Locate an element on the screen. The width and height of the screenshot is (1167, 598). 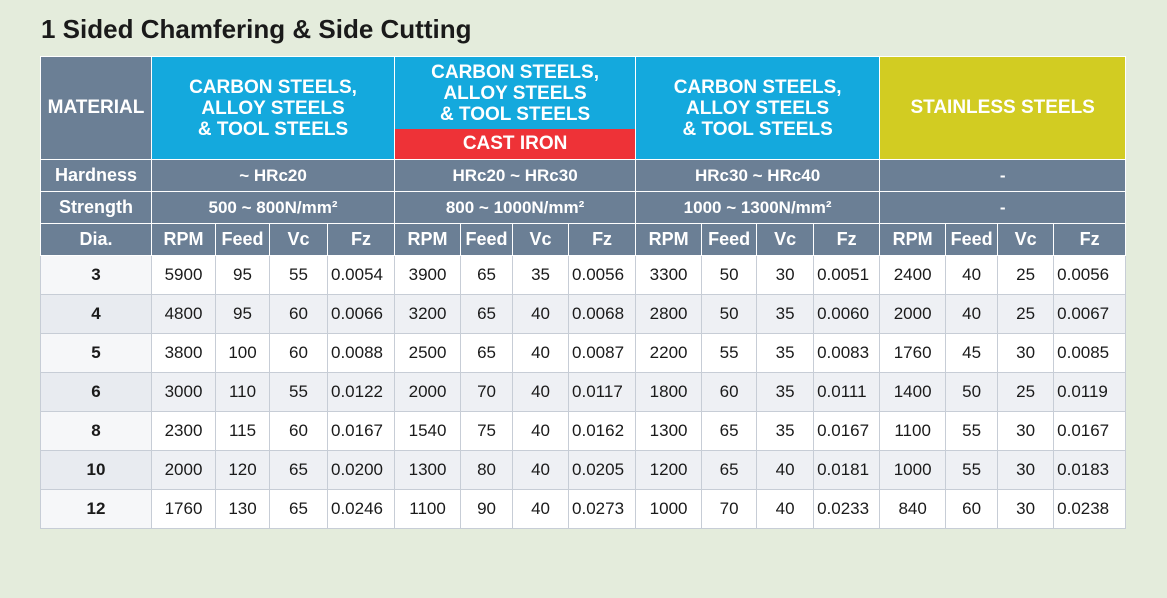
dia-cell: 8 is located at coordinates (96, 431).